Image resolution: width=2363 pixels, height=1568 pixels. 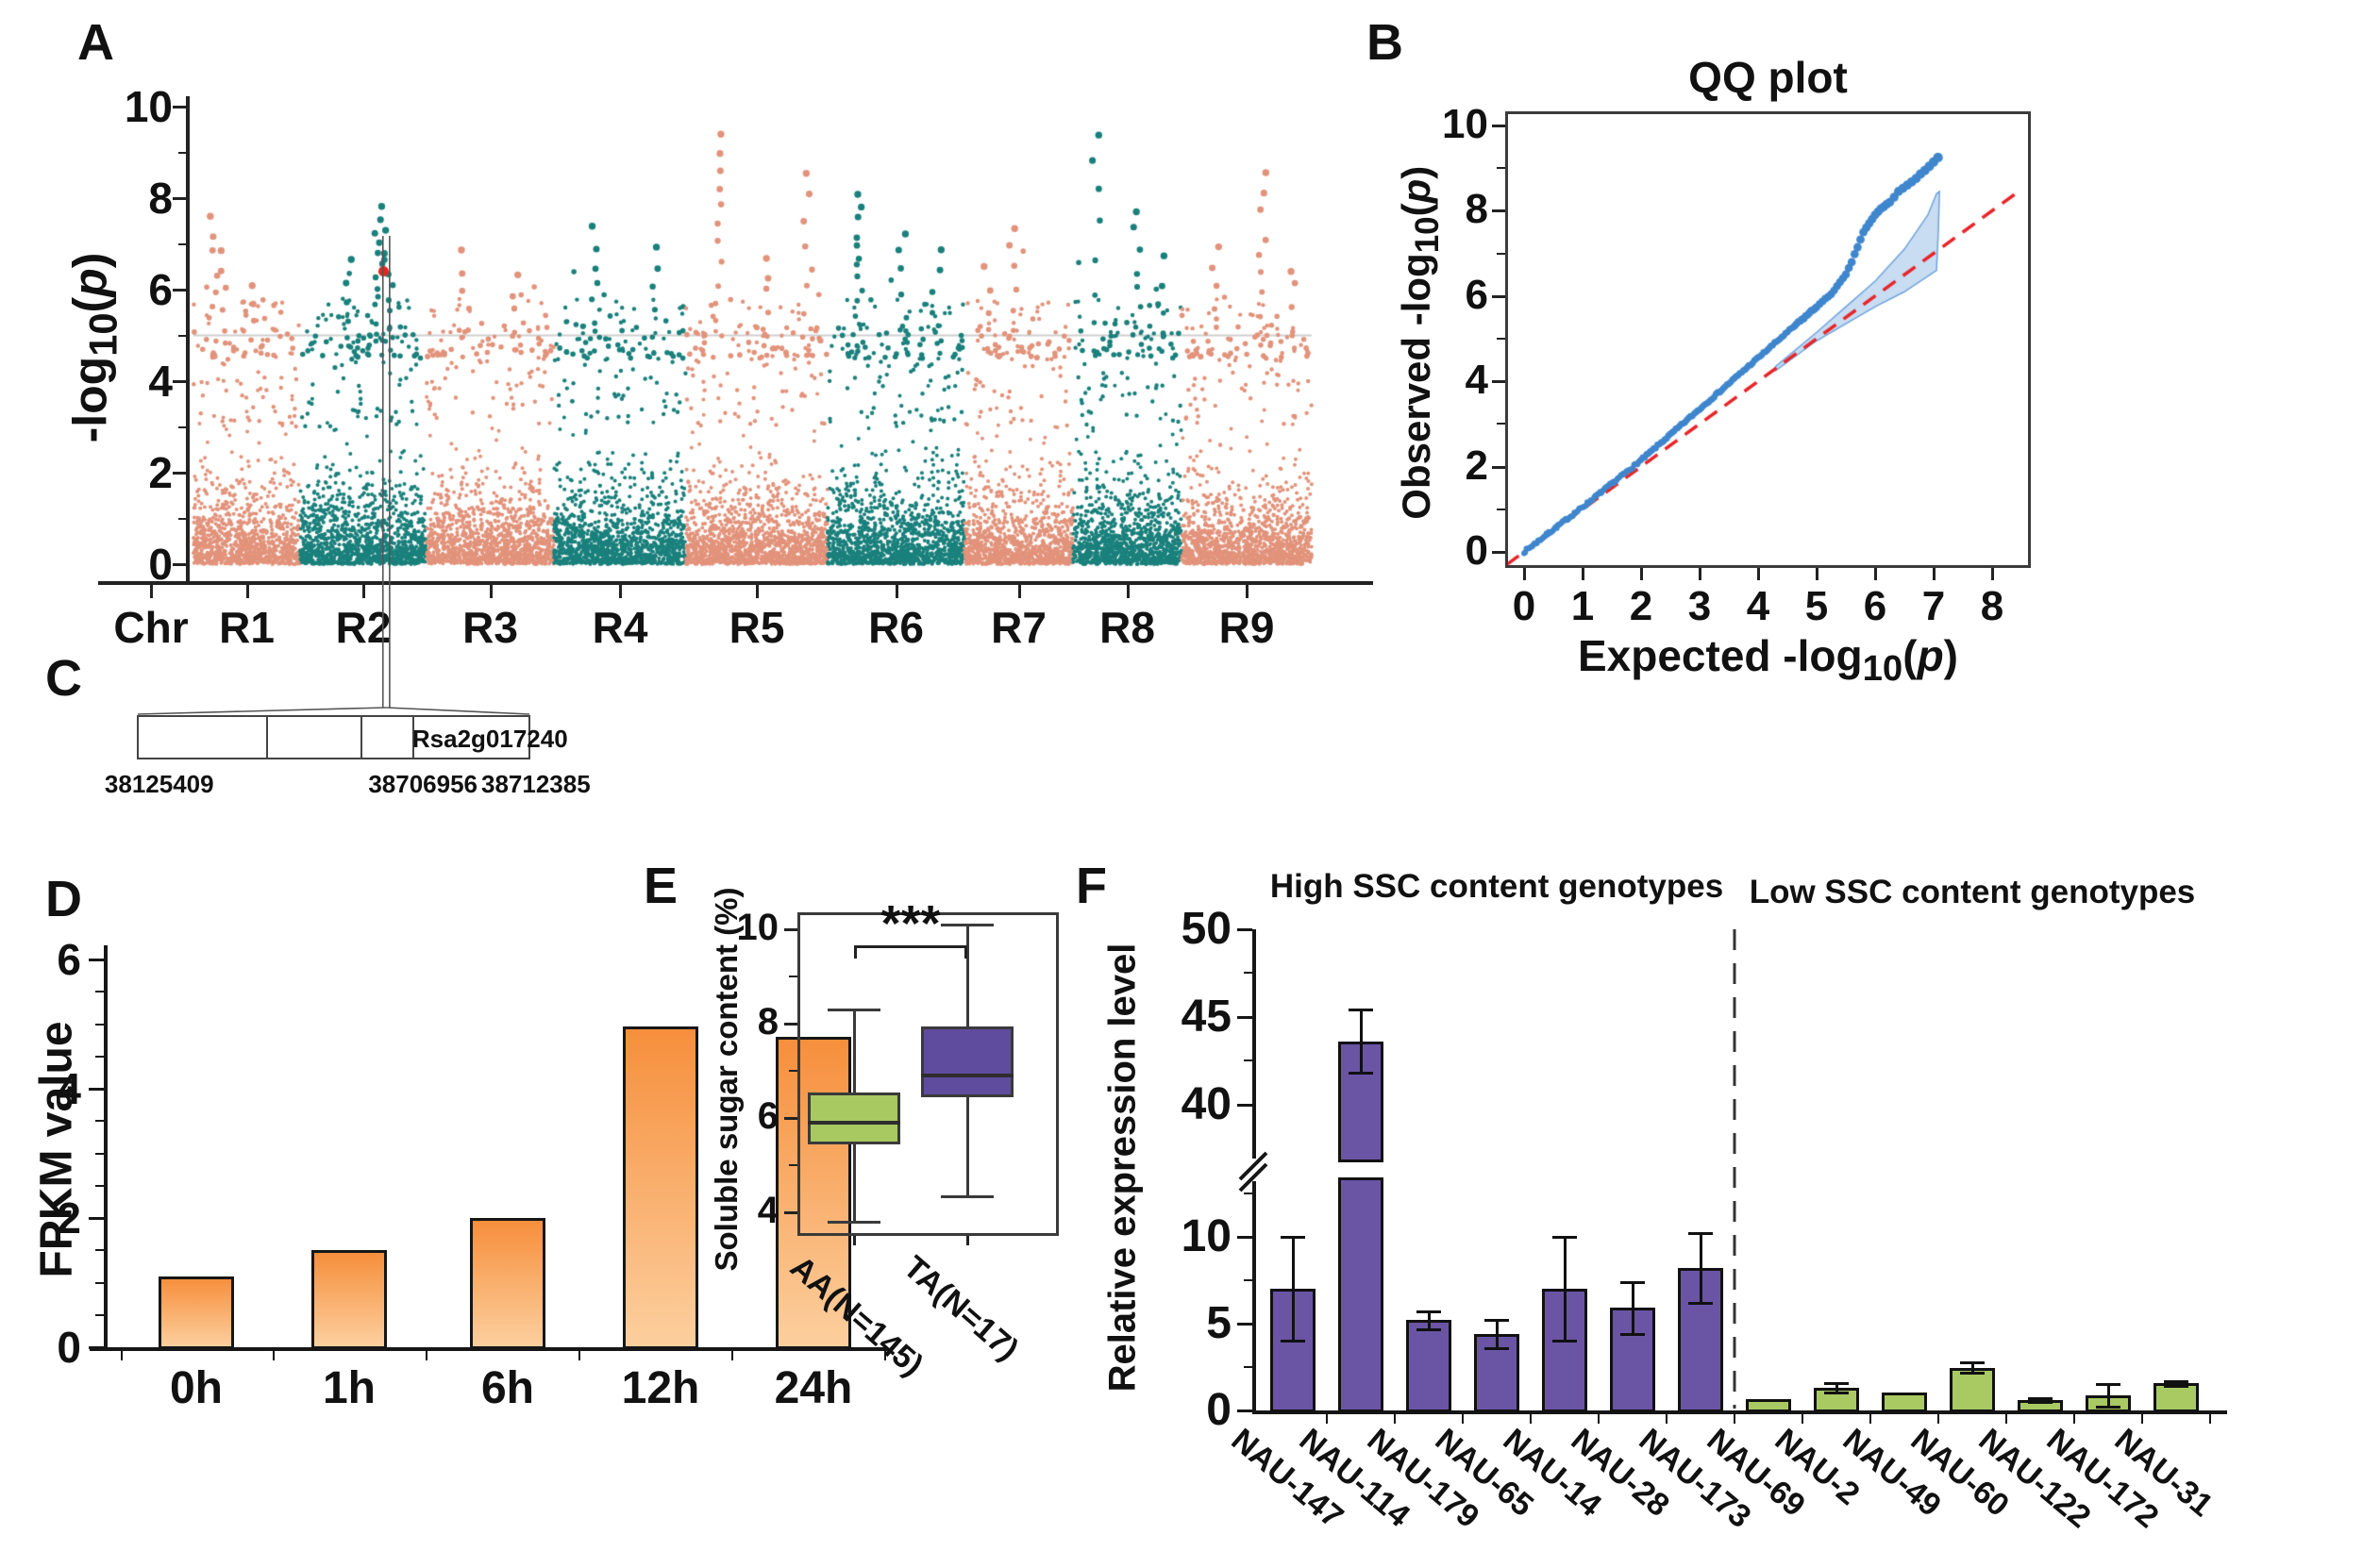 I want to click on d-y-tick-label: 0, so click(x=69, y=1347).